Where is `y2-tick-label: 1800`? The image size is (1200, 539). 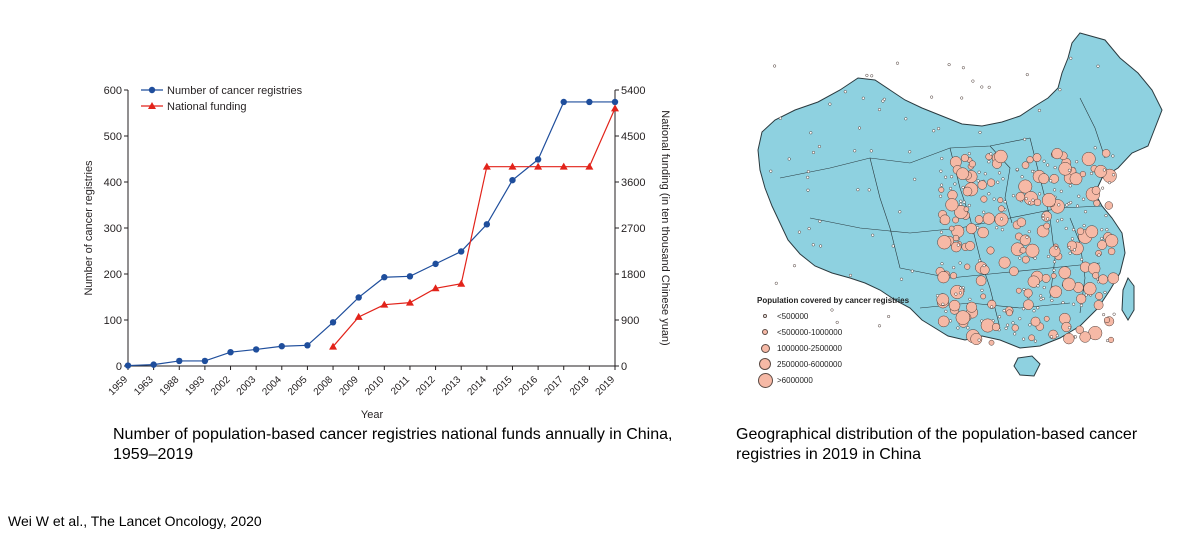
y2-tick-label: 1800 is located at coordinates (633, 275).